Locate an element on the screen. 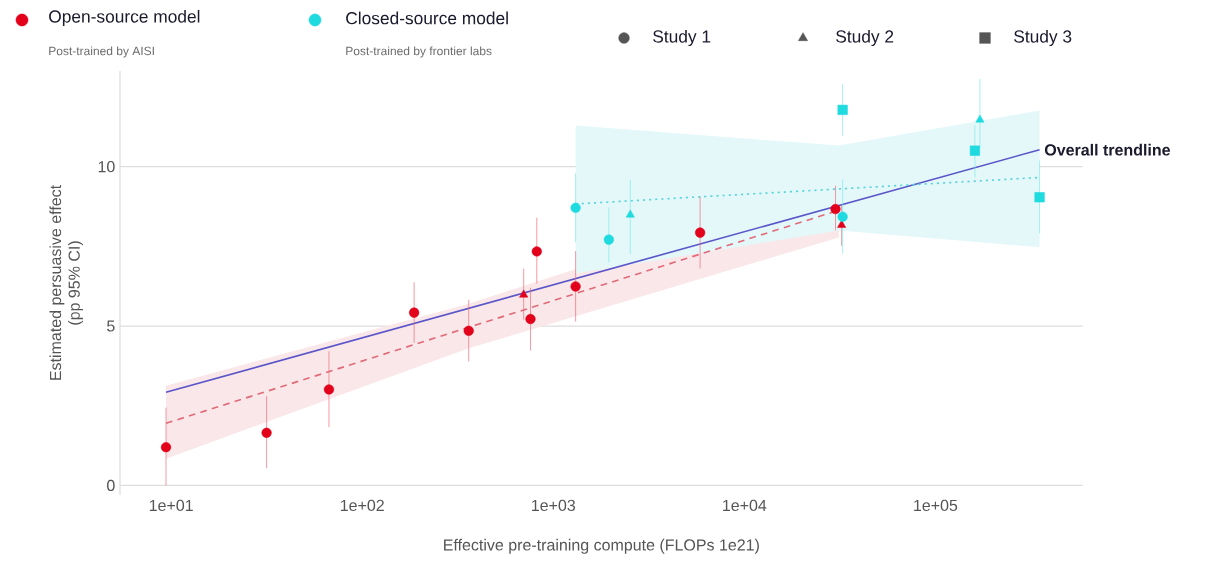 The width and height of the screenshot is (1223, 567). legend-label: Study 3 is located at coordinates (1043, 38).